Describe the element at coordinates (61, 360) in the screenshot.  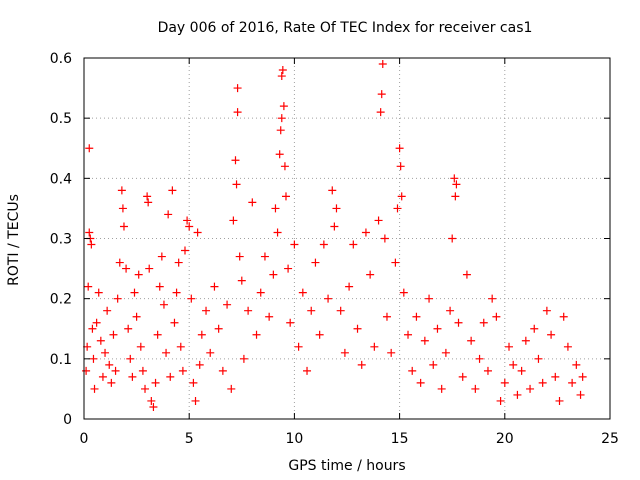
I see `y-tick-label: 0.1` at that location.